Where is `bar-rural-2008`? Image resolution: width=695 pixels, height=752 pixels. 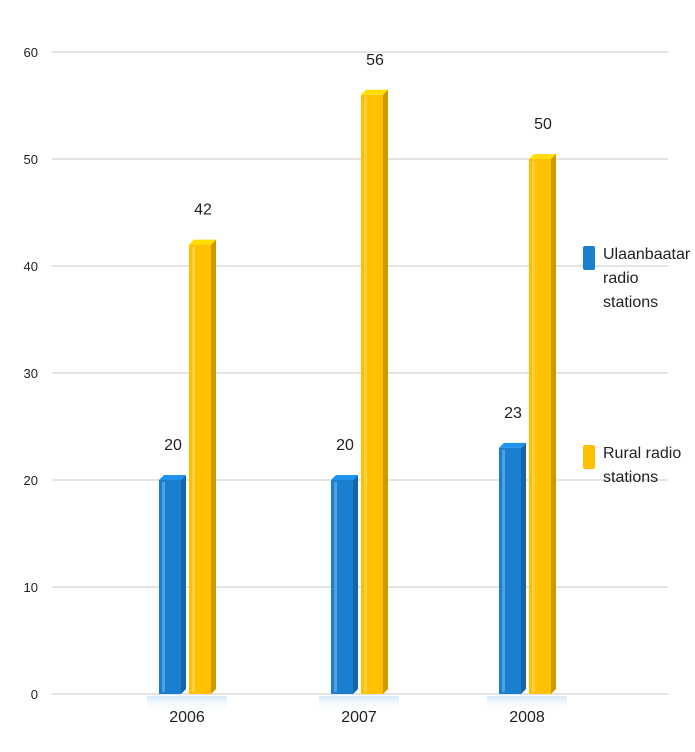 bar-rural-2008 is located at coordinates (540, 426).